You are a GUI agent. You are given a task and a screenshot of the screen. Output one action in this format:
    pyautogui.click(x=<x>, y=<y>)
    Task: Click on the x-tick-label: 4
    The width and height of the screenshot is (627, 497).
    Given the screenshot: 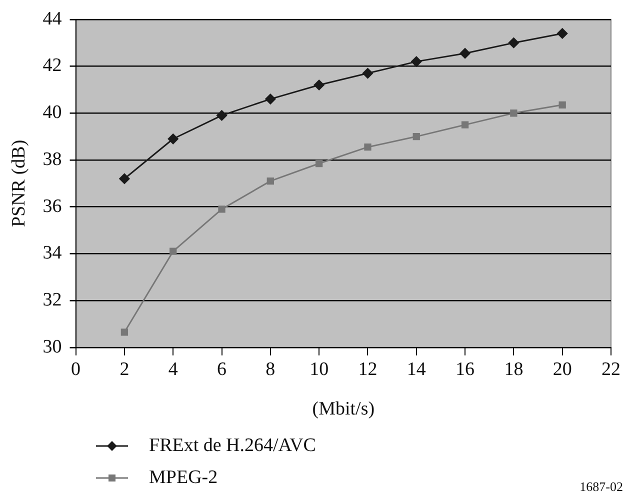 What is the action you would take?
    pyautogui.click(x=173, y=369)
    